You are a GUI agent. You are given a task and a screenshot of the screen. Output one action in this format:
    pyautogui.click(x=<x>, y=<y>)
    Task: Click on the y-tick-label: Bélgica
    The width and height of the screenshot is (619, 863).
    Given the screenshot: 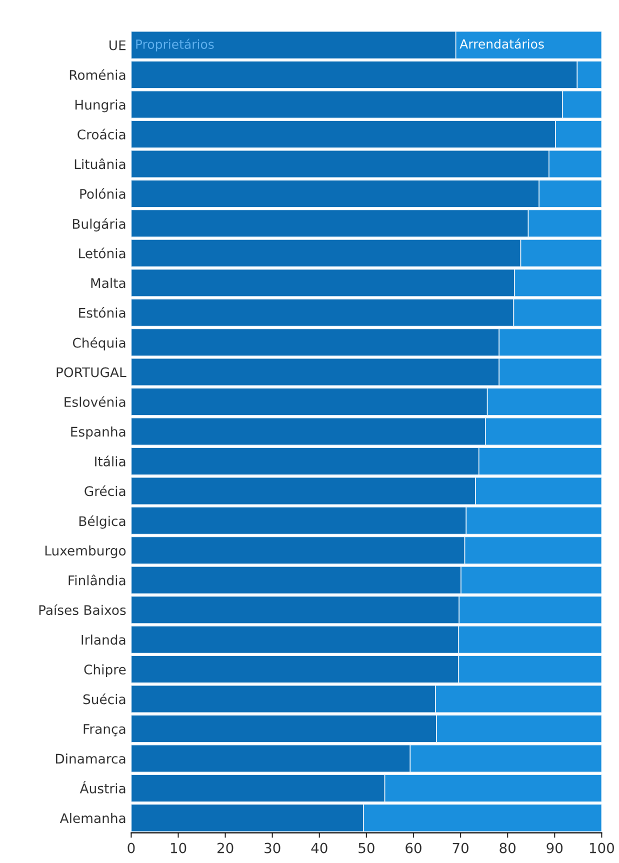 What is the action you would take?
    pyautogui.click(x=102, y=522)
    